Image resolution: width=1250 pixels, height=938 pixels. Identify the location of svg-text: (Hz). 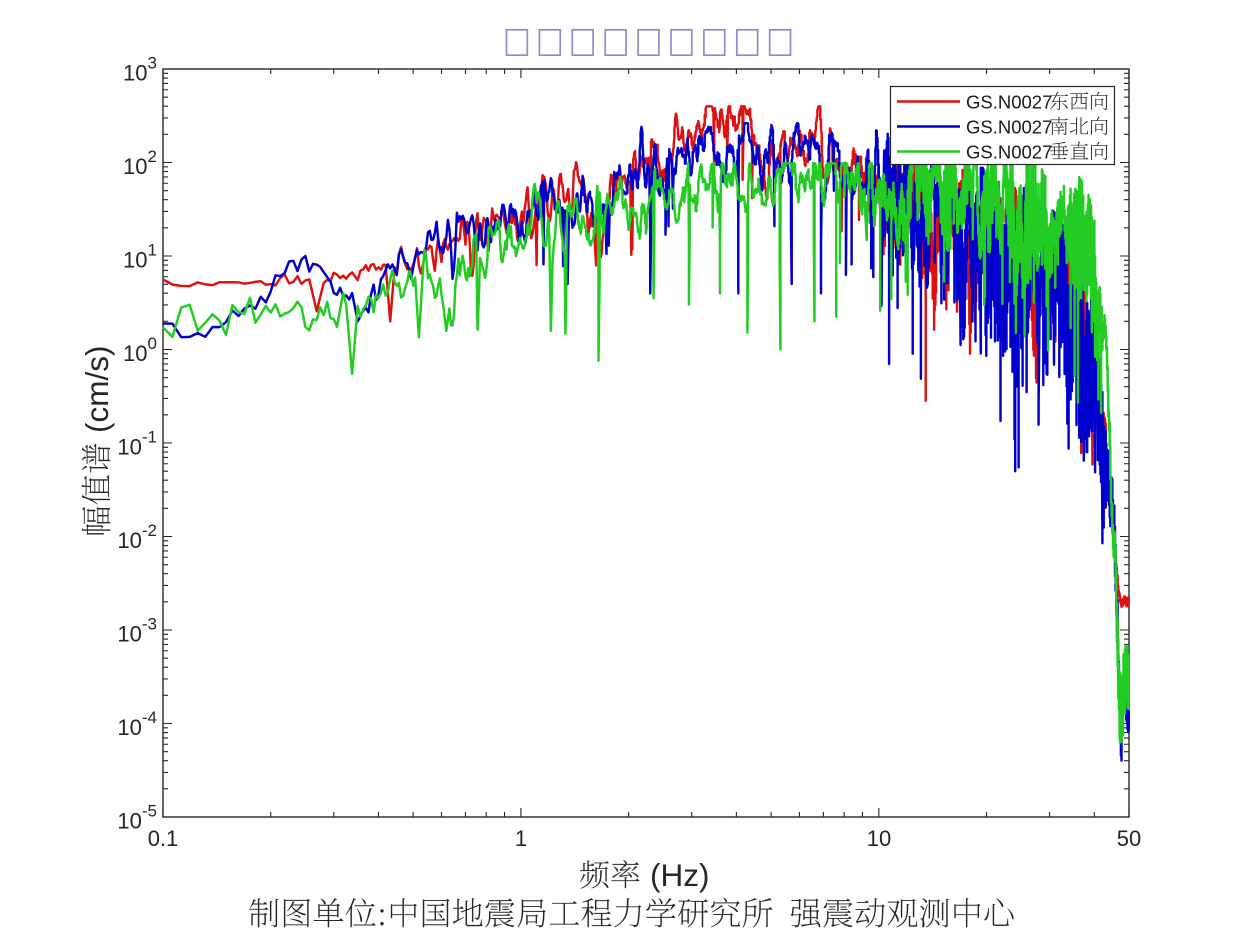
(679, 875).